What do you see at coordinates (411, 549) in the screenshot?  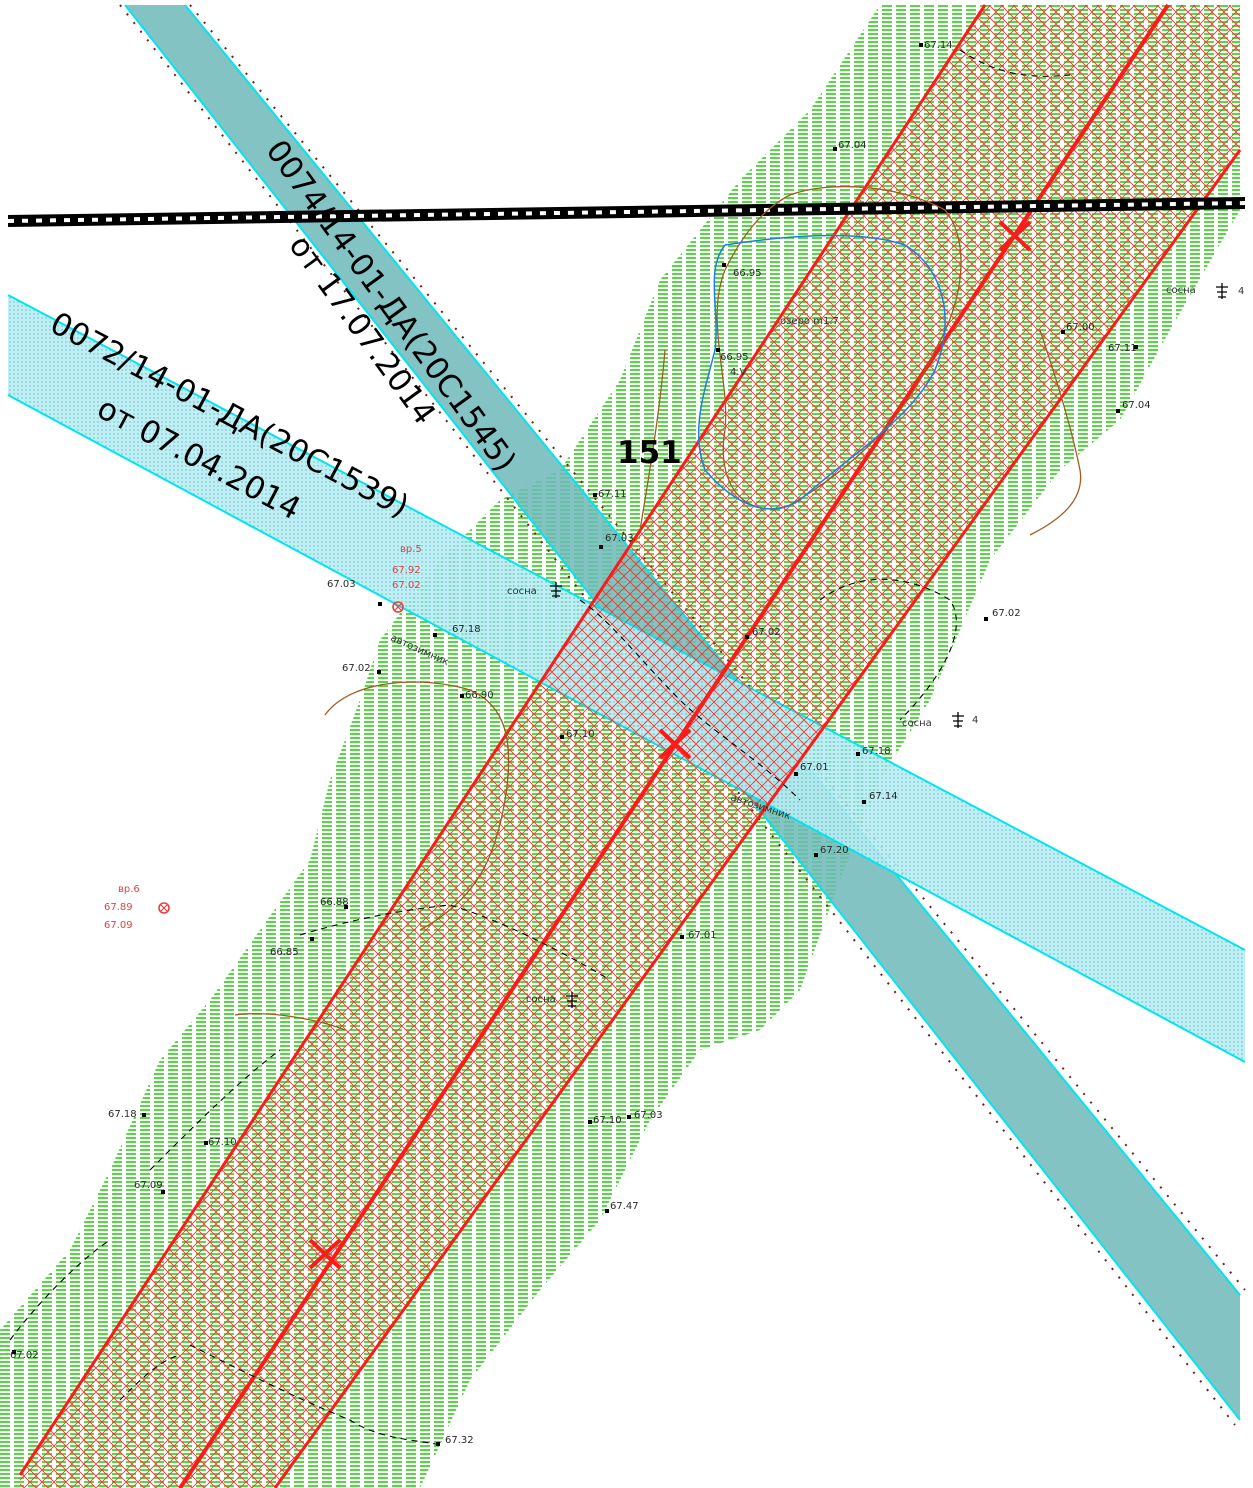 I see `benchmark-1-name: вр.5` at bounding box center [411, 549].